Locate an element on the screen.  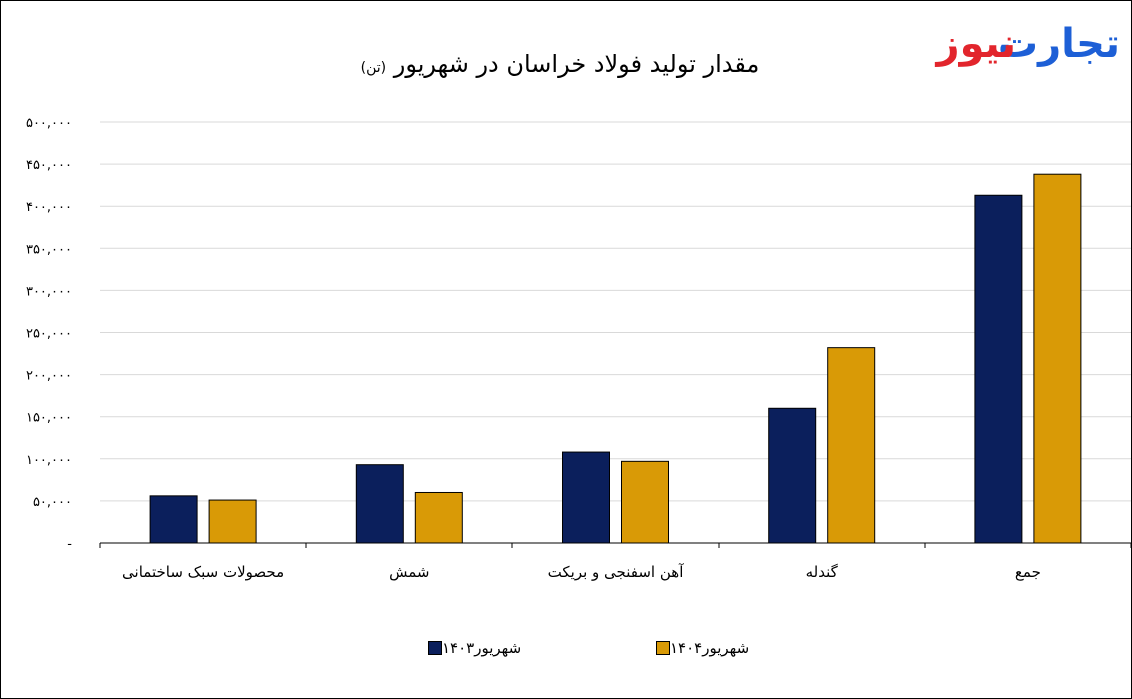
y-tick-label: ۱۰۰,۰۰۰ is located at coordinates (49, 460).